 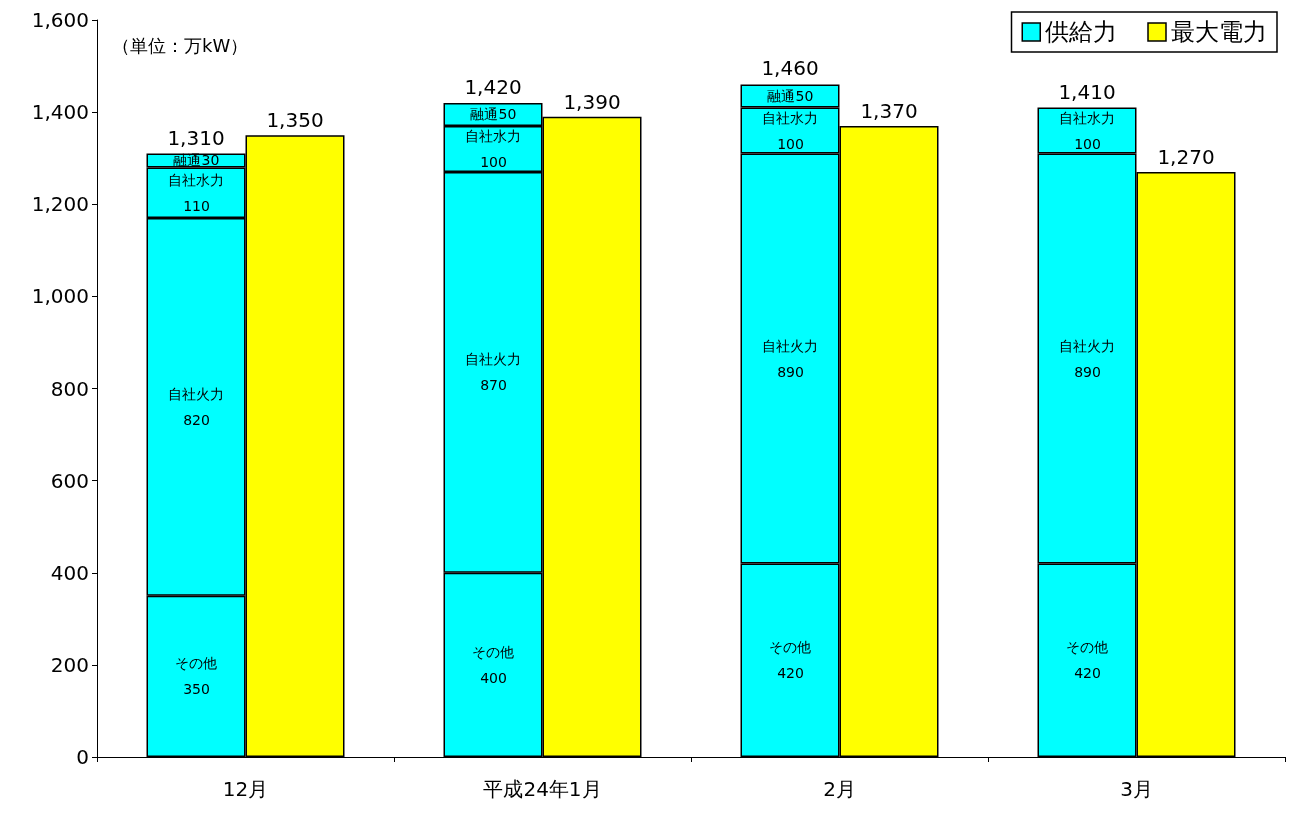 What do you see at coordinates (196, 393) in the screenshot?
I see `series-label: 自社火力` at bounding box center [196, 393].